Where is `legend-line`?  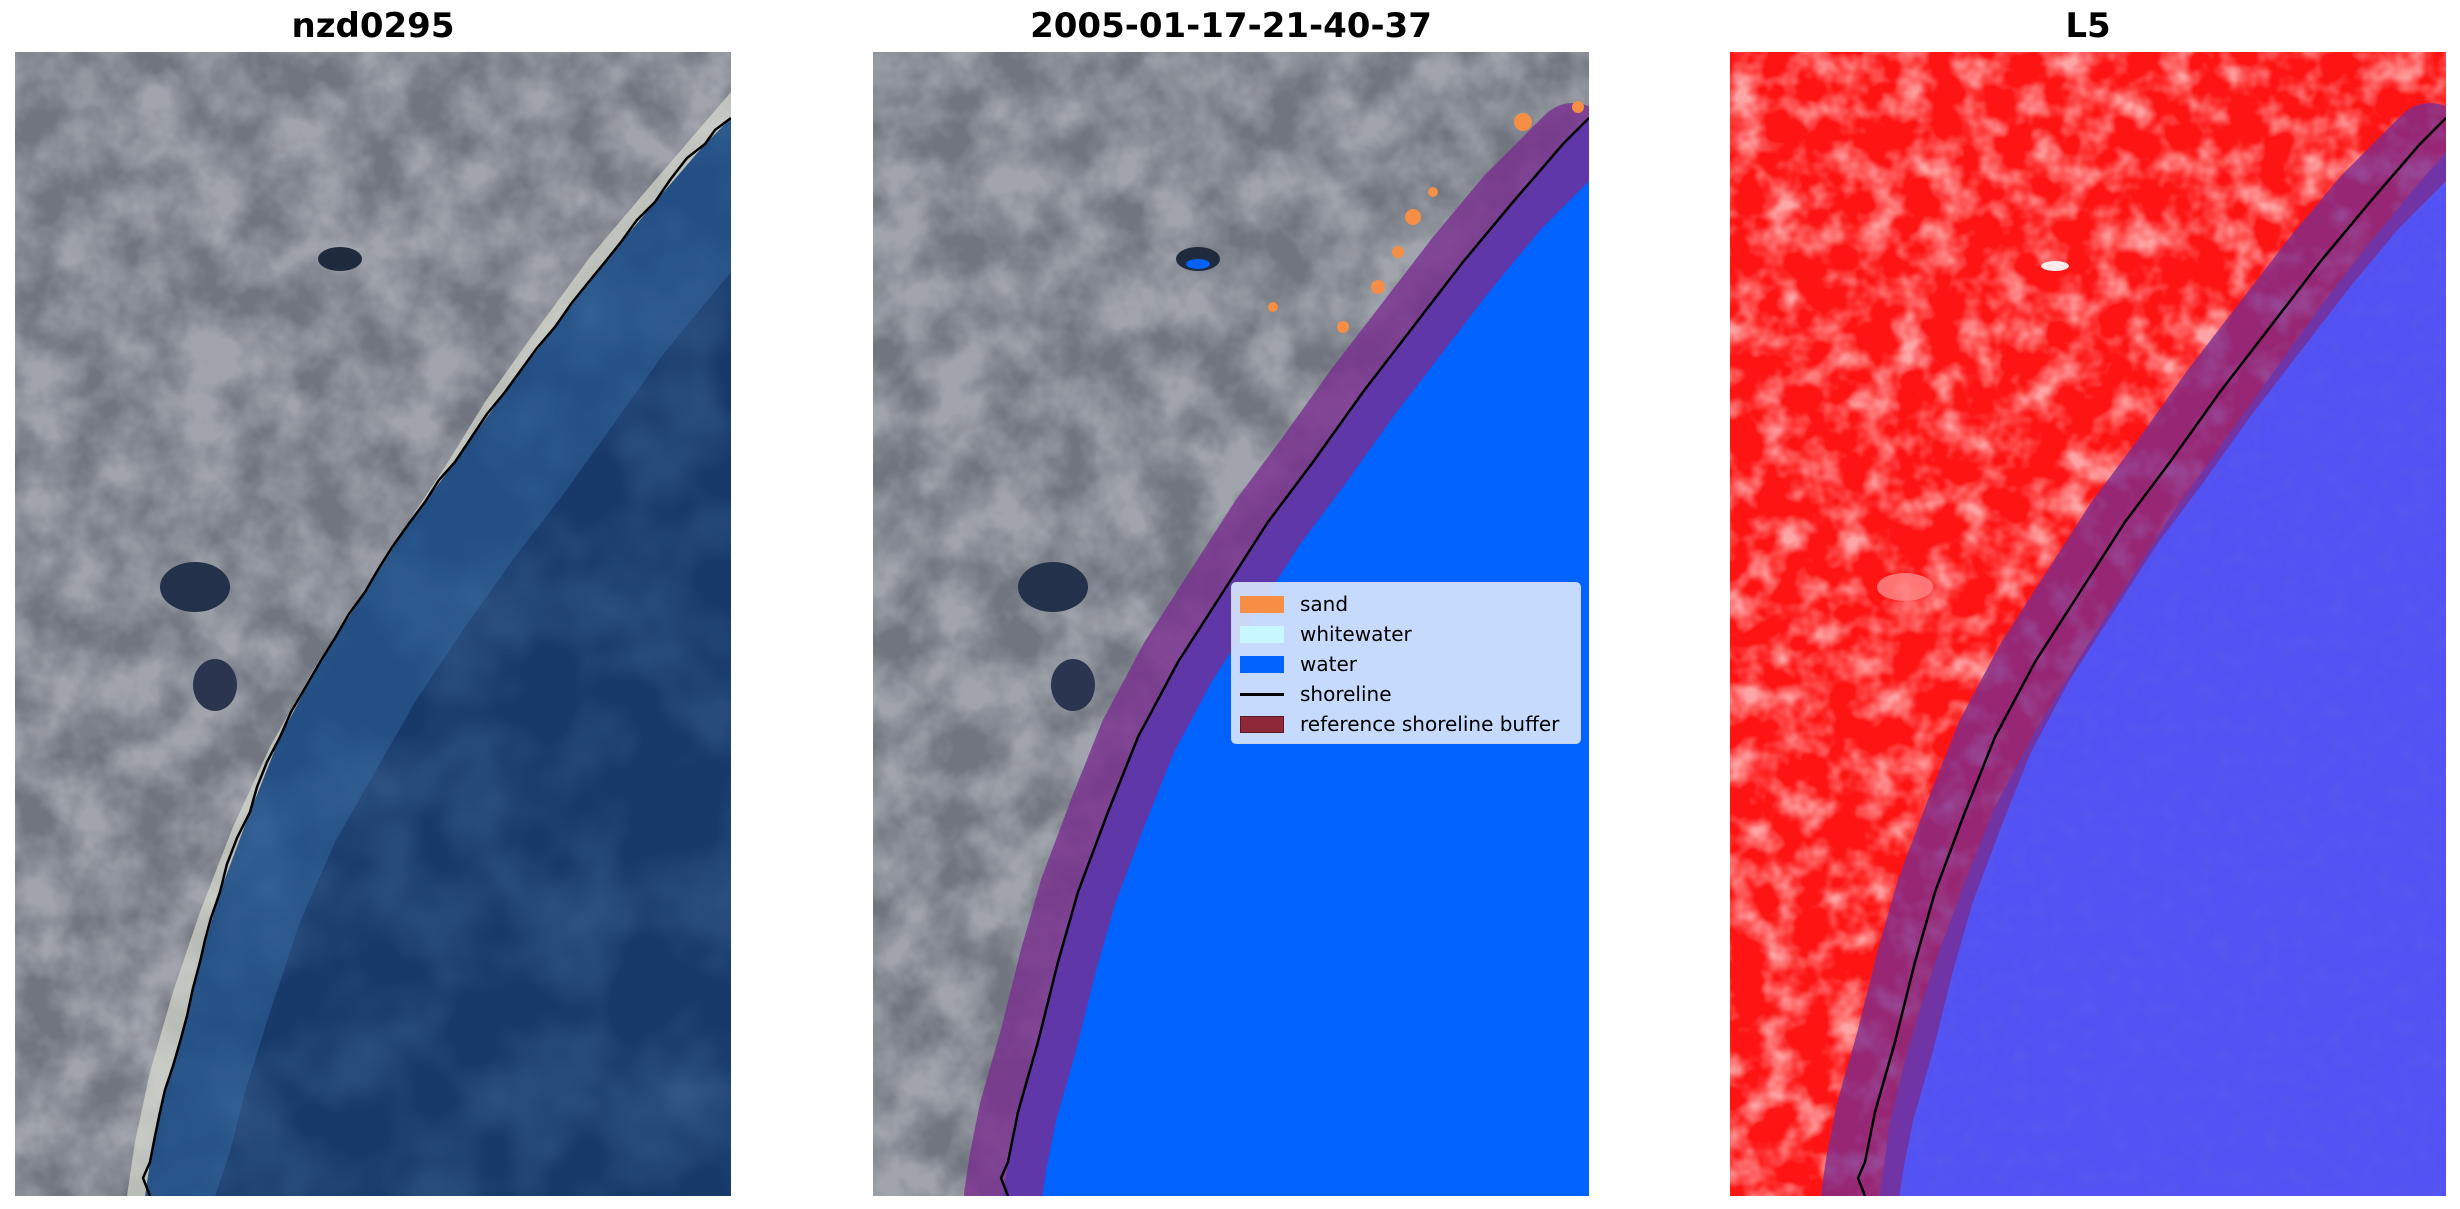 legend-line is located at coordinates (1262, 694).